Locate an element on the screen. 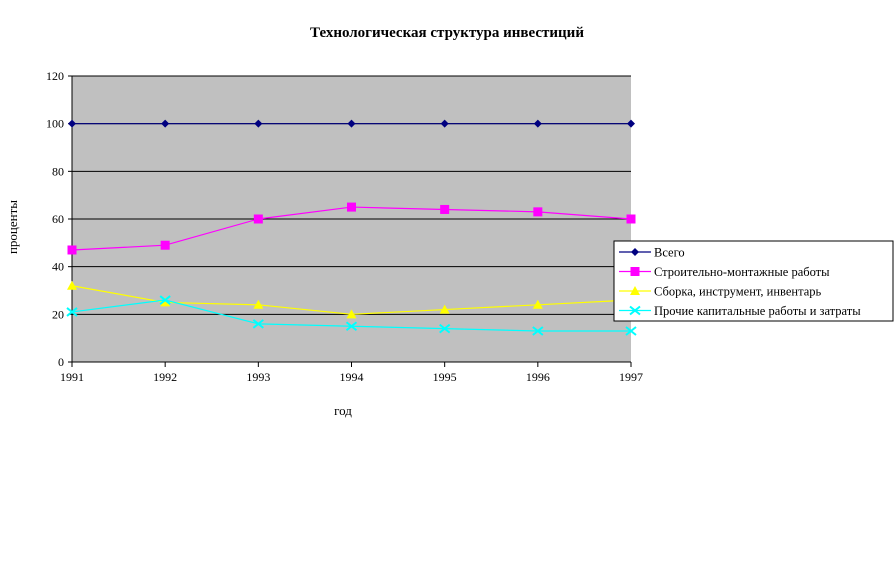 The width and height of the screenshot is (894, 571). x-tick-label: 1994 is located at coordinates (352, 377).